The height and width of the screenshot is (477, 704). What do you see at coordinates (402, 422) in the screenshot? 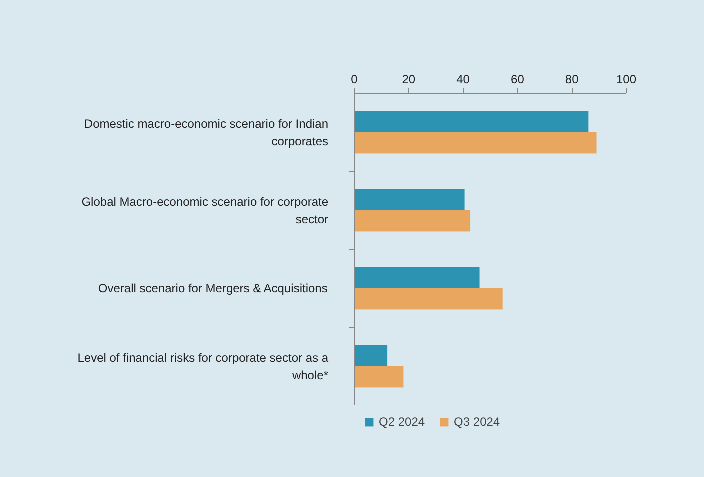
I see `legend-label: Q2 2024` at bounding box center [402, 422].